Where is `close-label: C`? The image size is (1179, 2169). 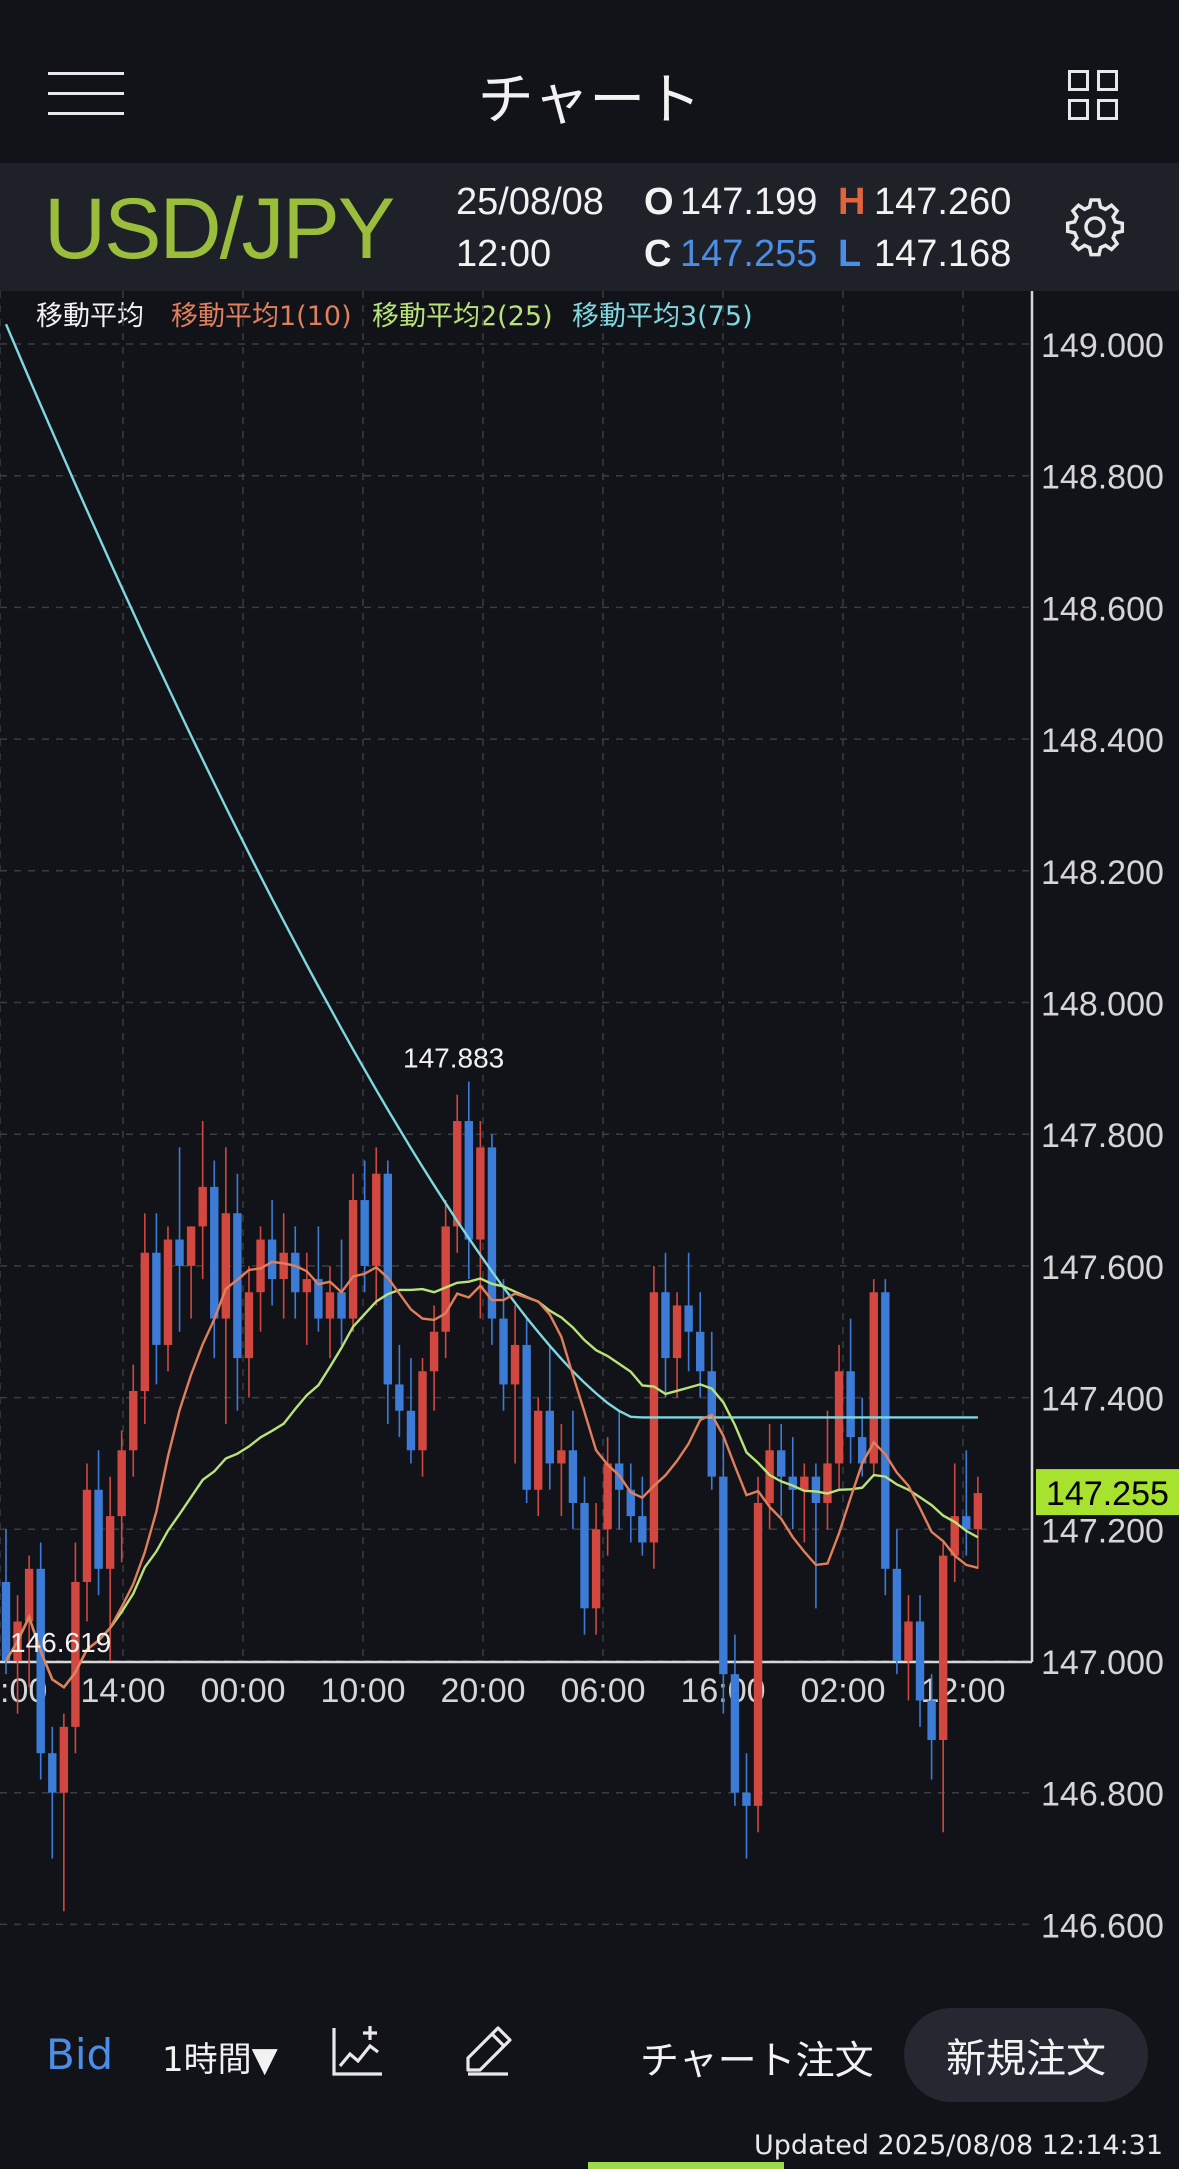
close-label: C is located at coordinates (658, 254).